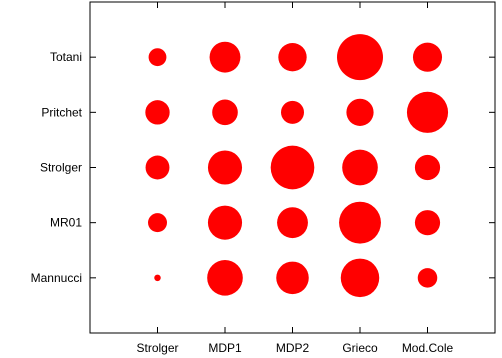 The image size is (502, 358). Describe the element at coordinates (293, 348) in the screenshot. I see `x-tick-label: MDP2` at that location.